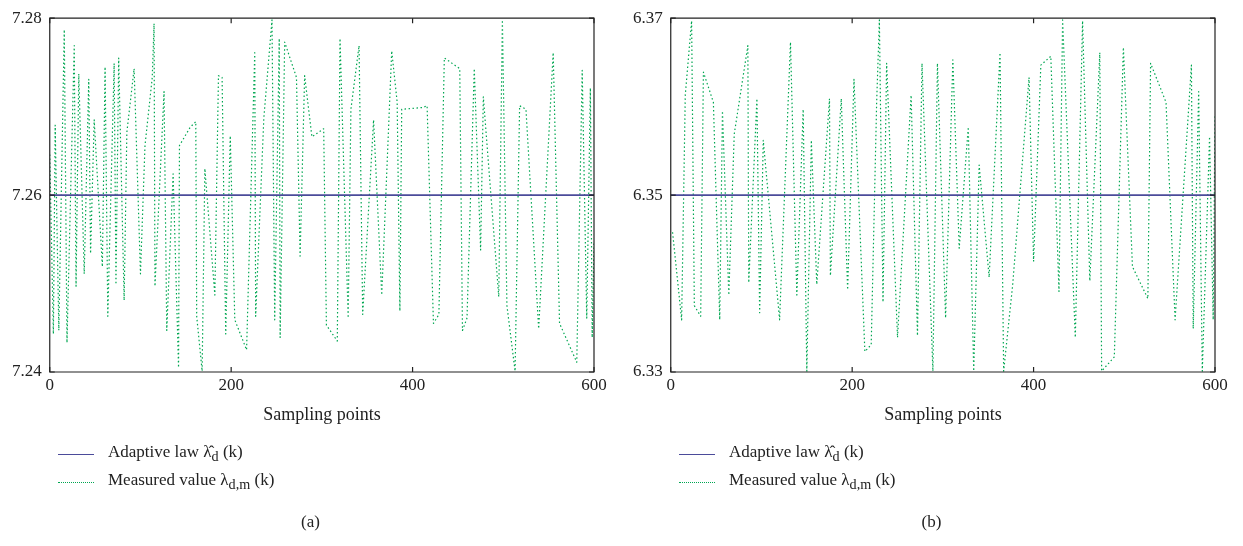 Image resolution: width=1243 pixels, height=546 pixels. Describe the element at coordinates (27, 194) in the screenshot. I see `y-tick-label: 7.26` at that location.